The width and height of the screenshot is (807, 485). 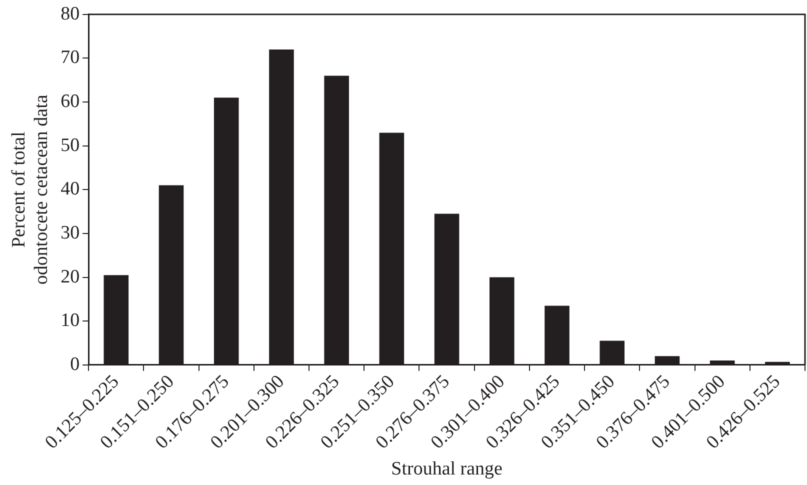 I want to click on y-tick-label: 0, so click(x=75, y=364).